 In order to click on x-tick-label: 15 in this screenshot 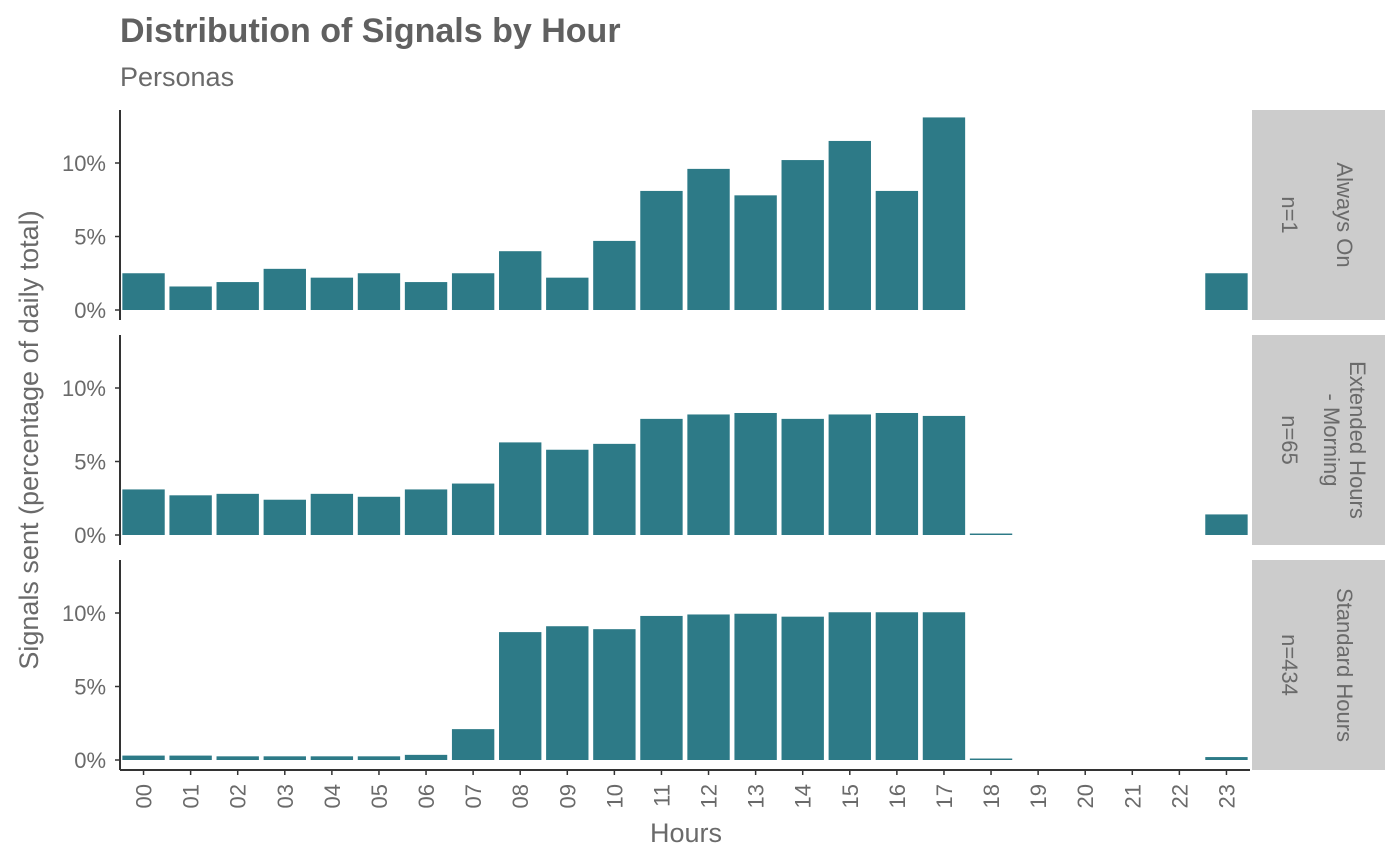, I will do `click(850, 796)`.